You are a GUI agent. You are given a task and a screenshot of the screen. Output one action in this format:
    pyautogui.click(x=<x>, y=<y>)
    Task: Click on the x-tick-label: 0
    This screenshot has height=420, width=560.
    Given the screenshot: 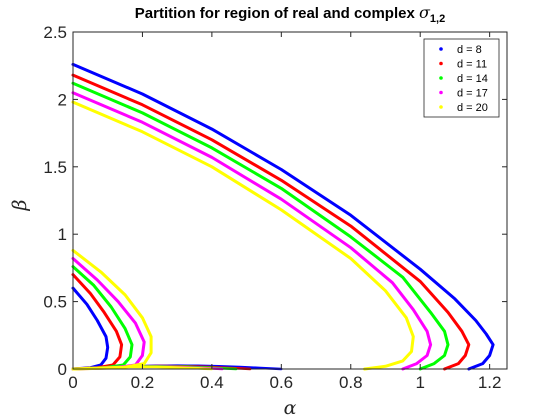 What is the action you would take?
    pyautogui.click(x=72, y=382)
    